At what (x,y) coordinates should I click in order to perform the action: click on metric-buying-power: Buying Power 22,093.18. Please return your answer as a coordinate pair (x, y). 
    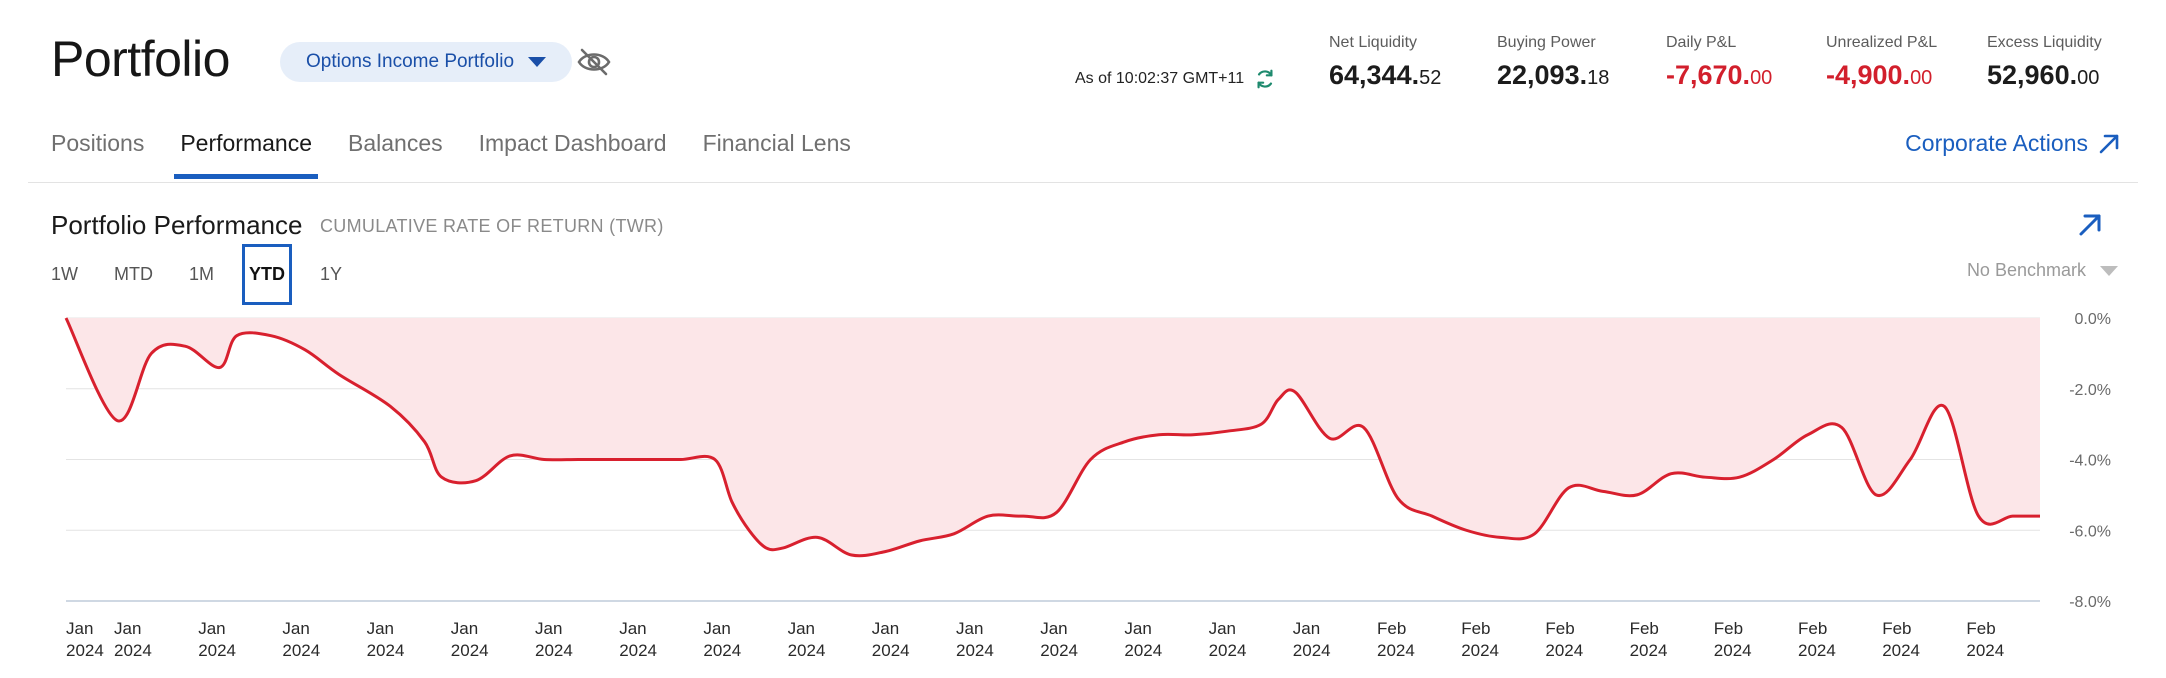
    Looking at the image, I should click on (1553, 62).